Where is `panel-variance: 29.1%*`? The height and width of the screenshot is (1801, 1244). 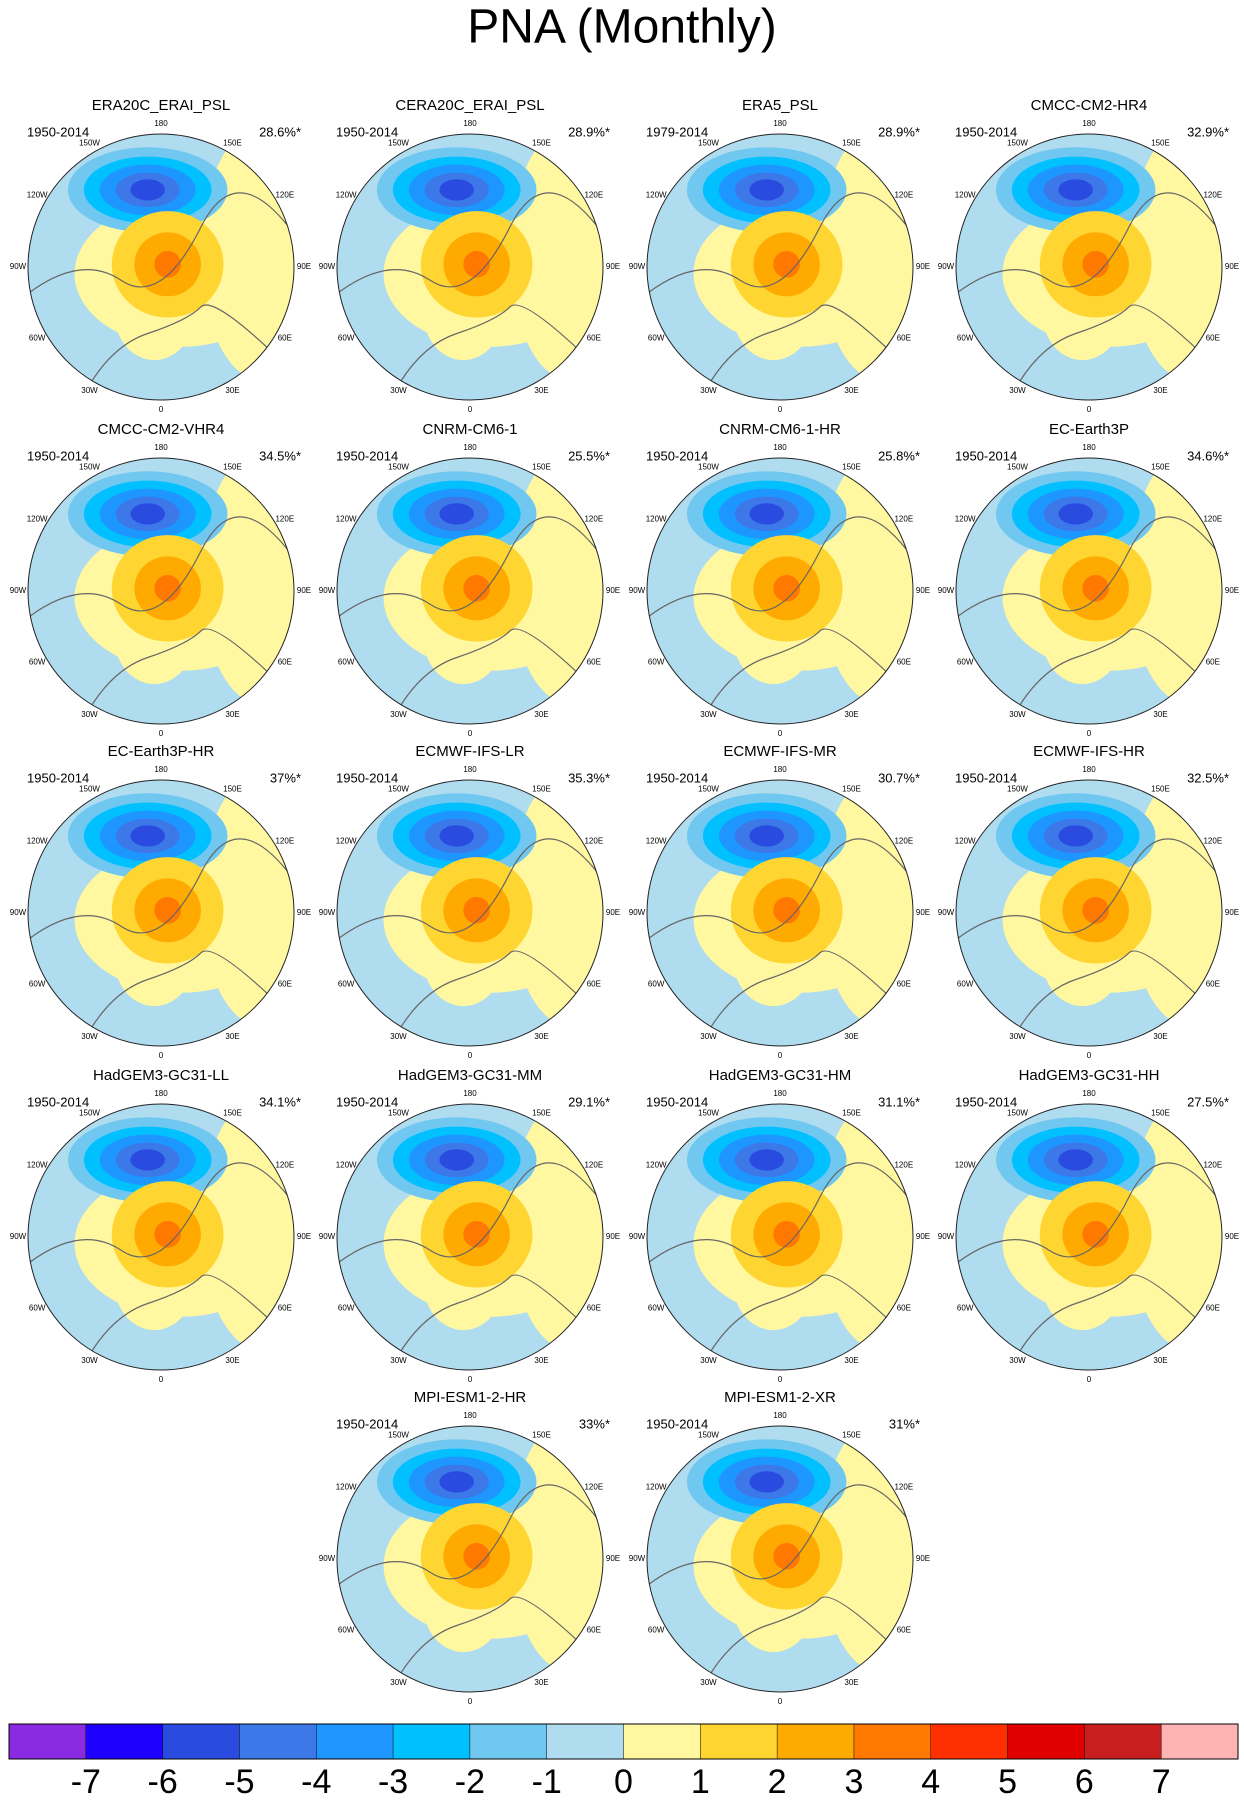 panel-variance: 29.1%* is located at coordinates (589, 1101).